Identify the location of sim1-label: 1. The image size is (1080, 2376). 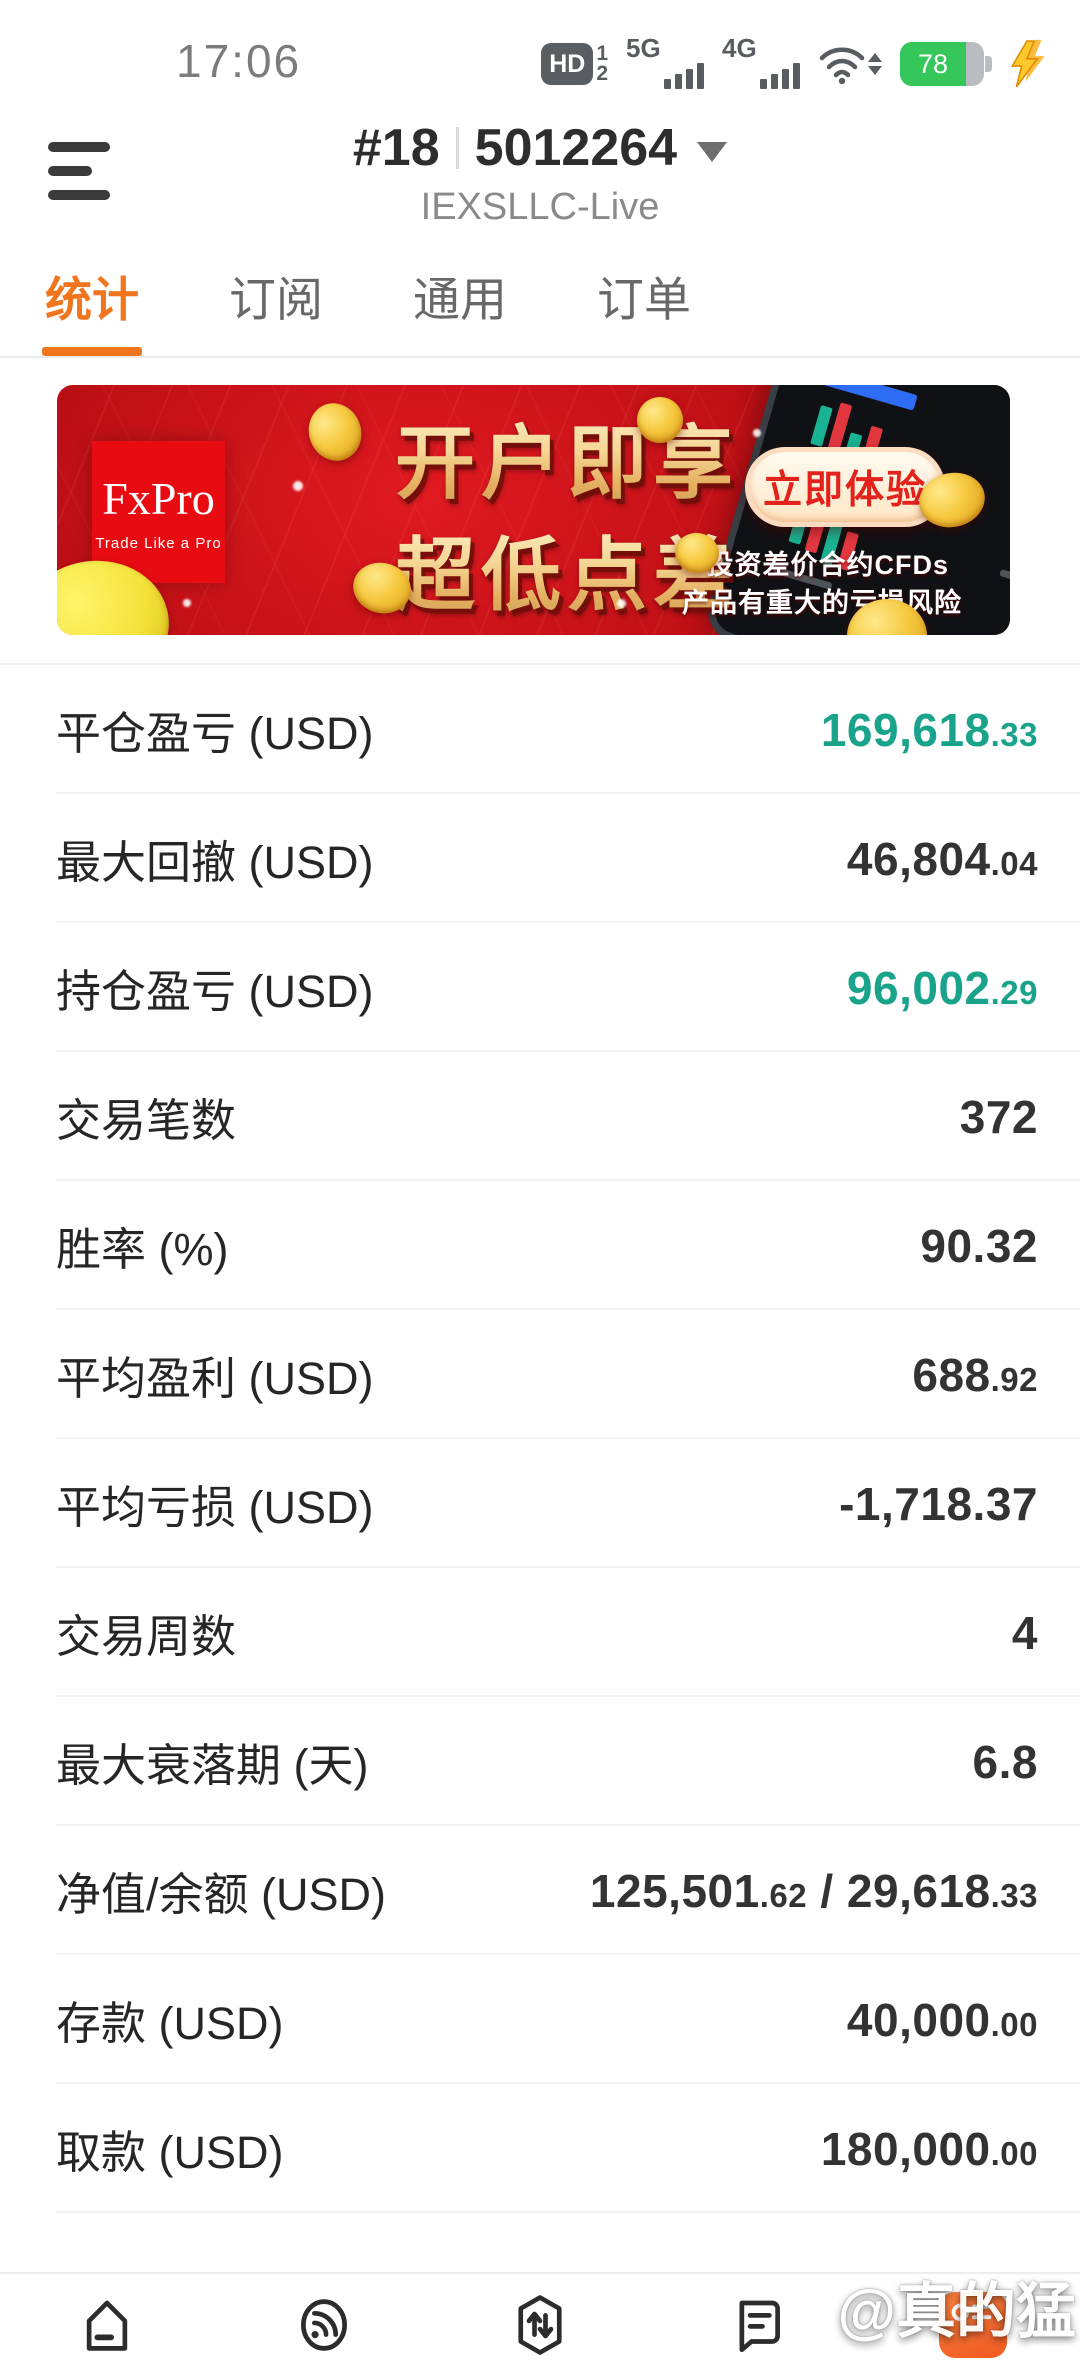
(602, 53).